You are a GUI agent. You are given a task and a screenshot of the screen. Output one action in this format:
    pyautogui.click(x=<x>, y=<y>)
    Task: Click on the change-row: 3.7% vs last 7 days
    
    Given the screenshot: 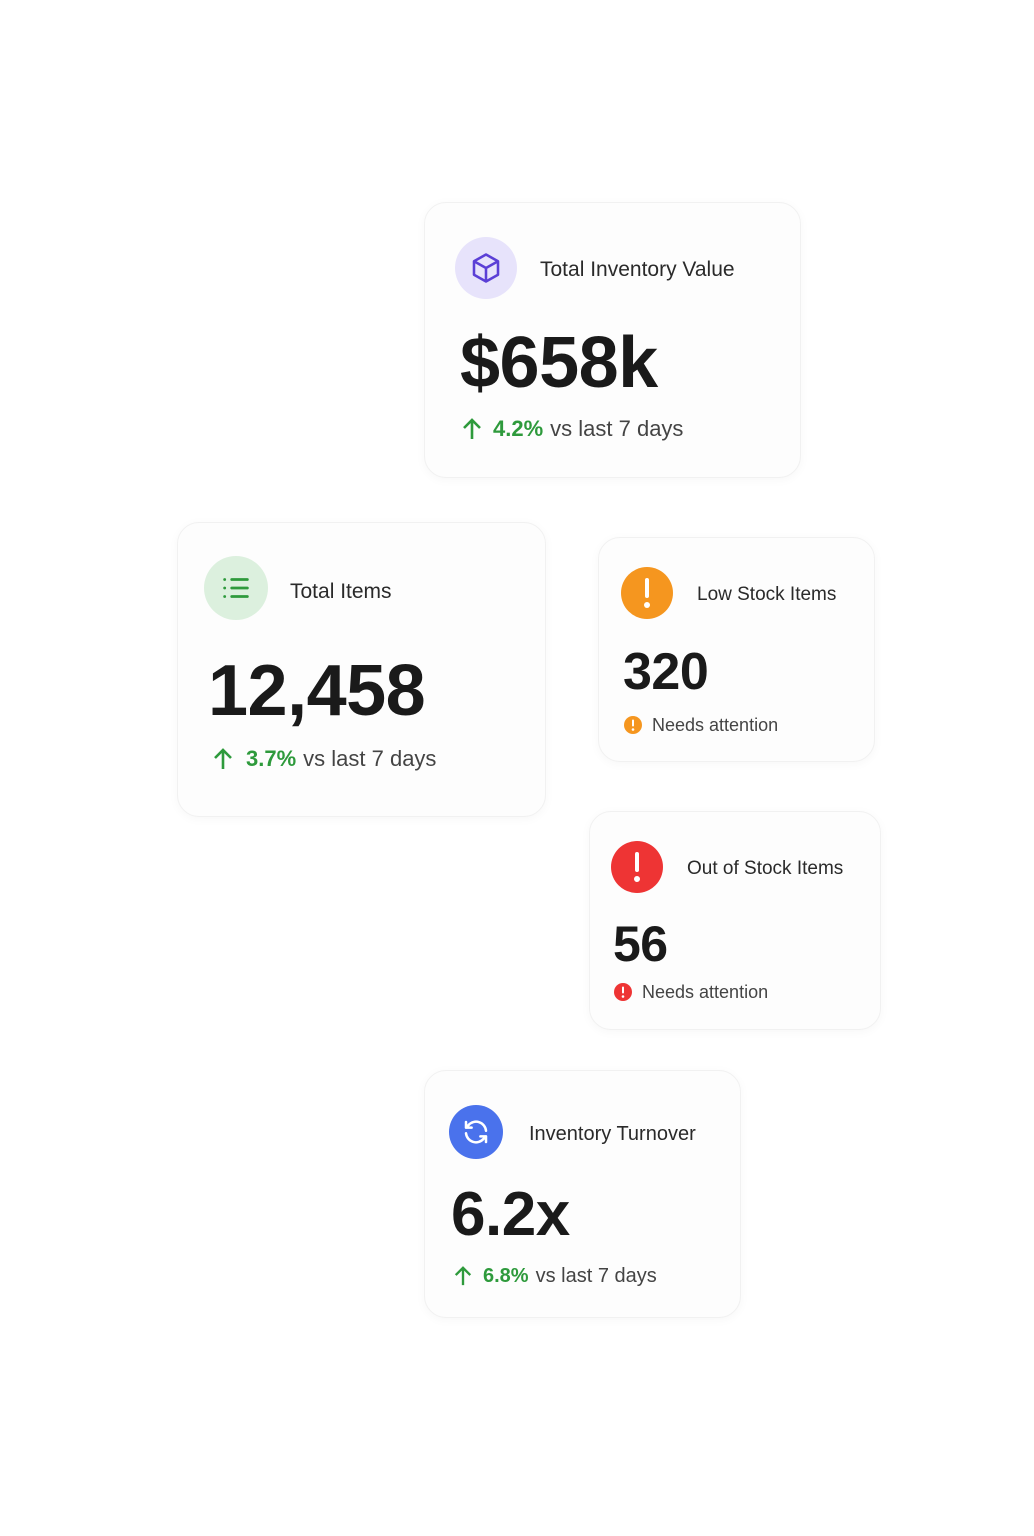 What is the action you would take?
    pyautogui.click(x=324, y=759)
    